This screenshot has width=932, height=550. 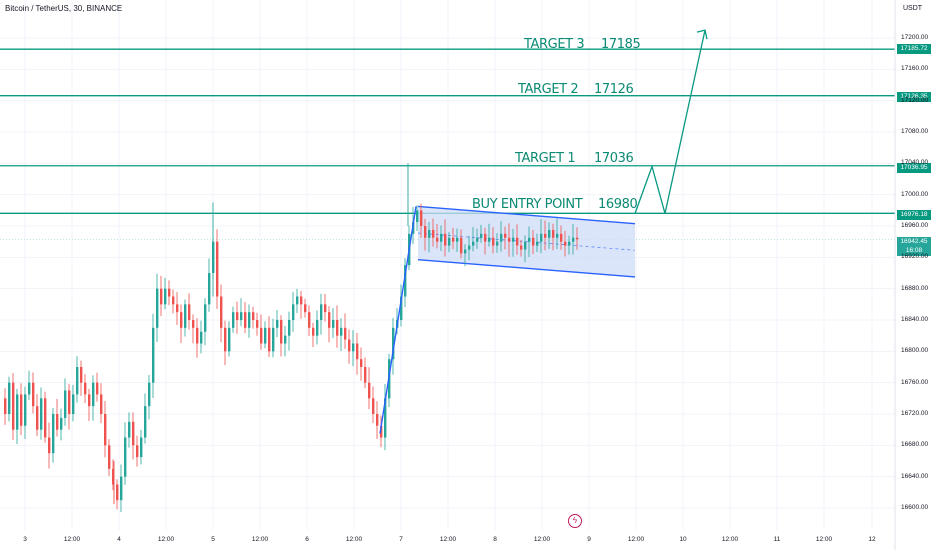 I want to click on price-tick: 17000.00, so click(x=915, y=194).